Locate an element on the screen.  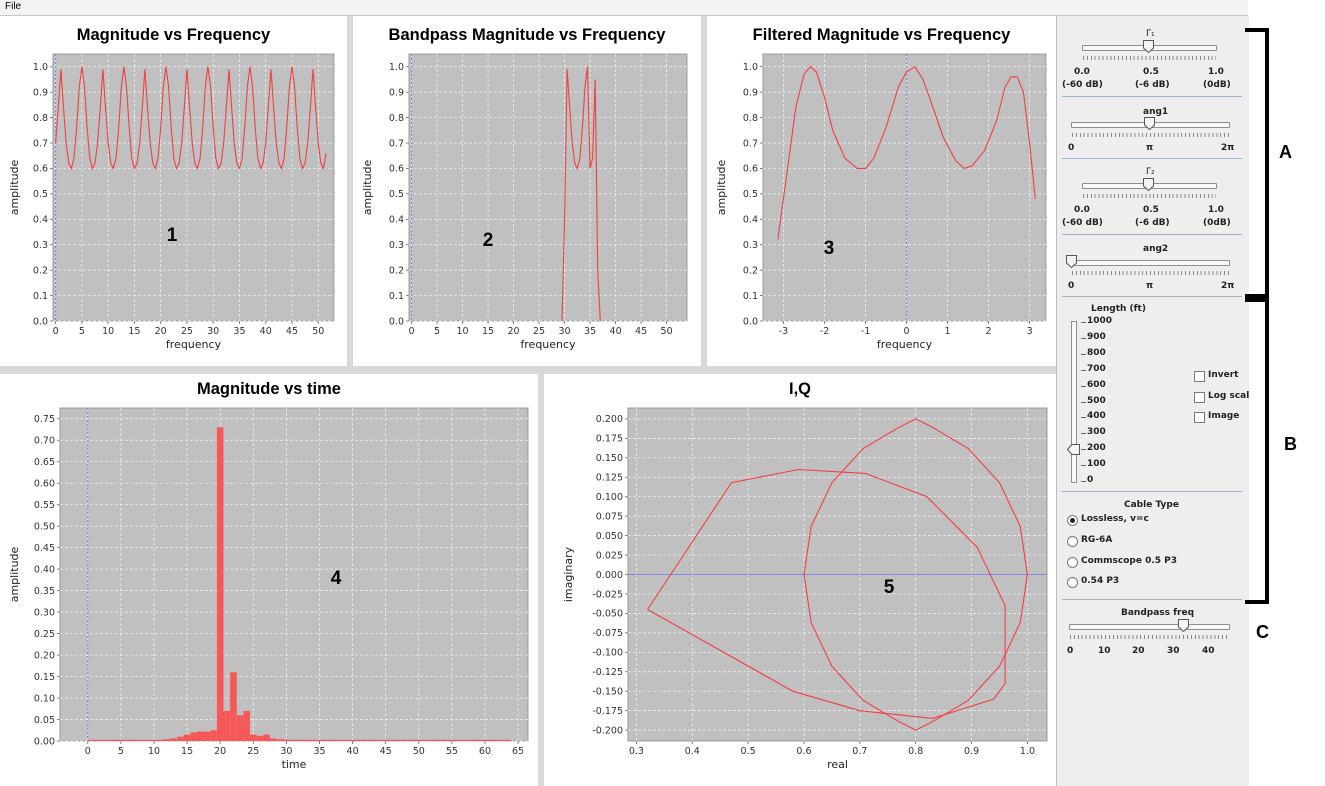
y-tick-label: 0.65 is located at coordinates (44, 462).